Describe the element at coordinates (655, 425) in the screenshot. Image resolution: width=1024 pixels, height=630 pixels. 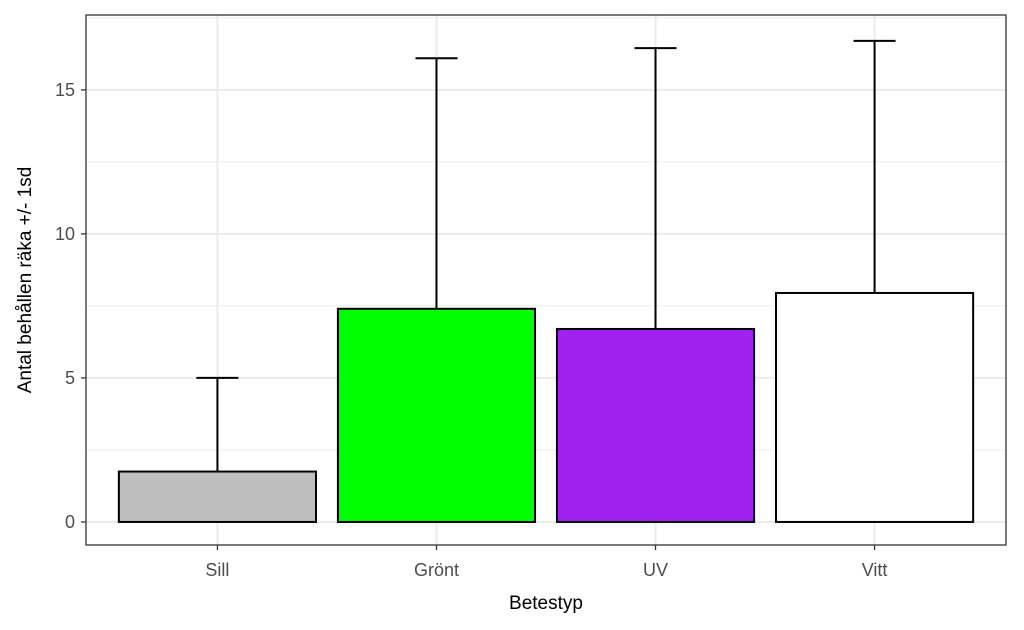
I see `bar-uv` at that location.